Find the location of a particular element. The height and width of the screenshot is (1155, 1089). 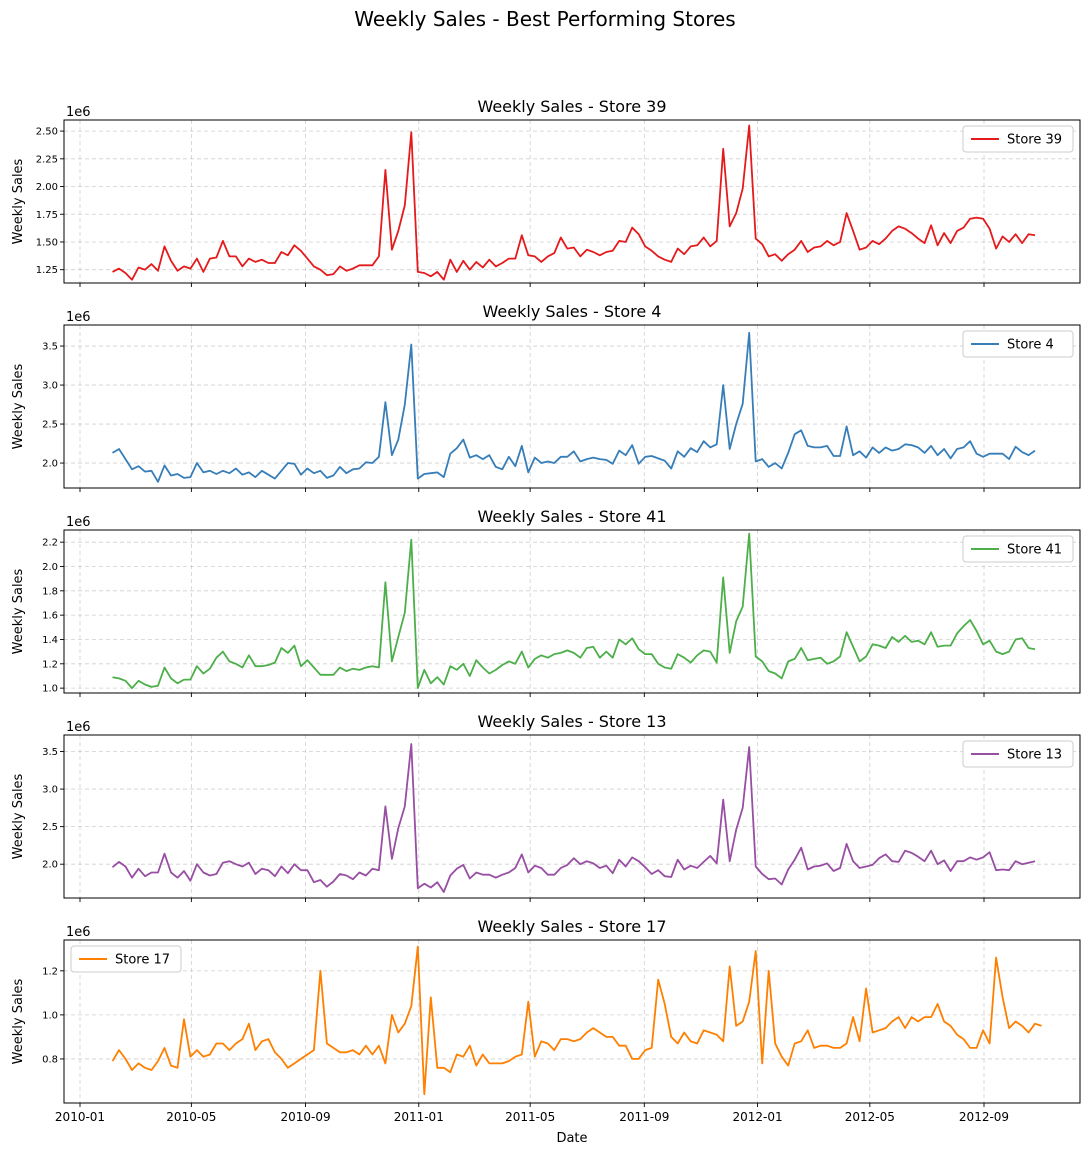

legend: Store 13 is located at coordinates (1018, 754).